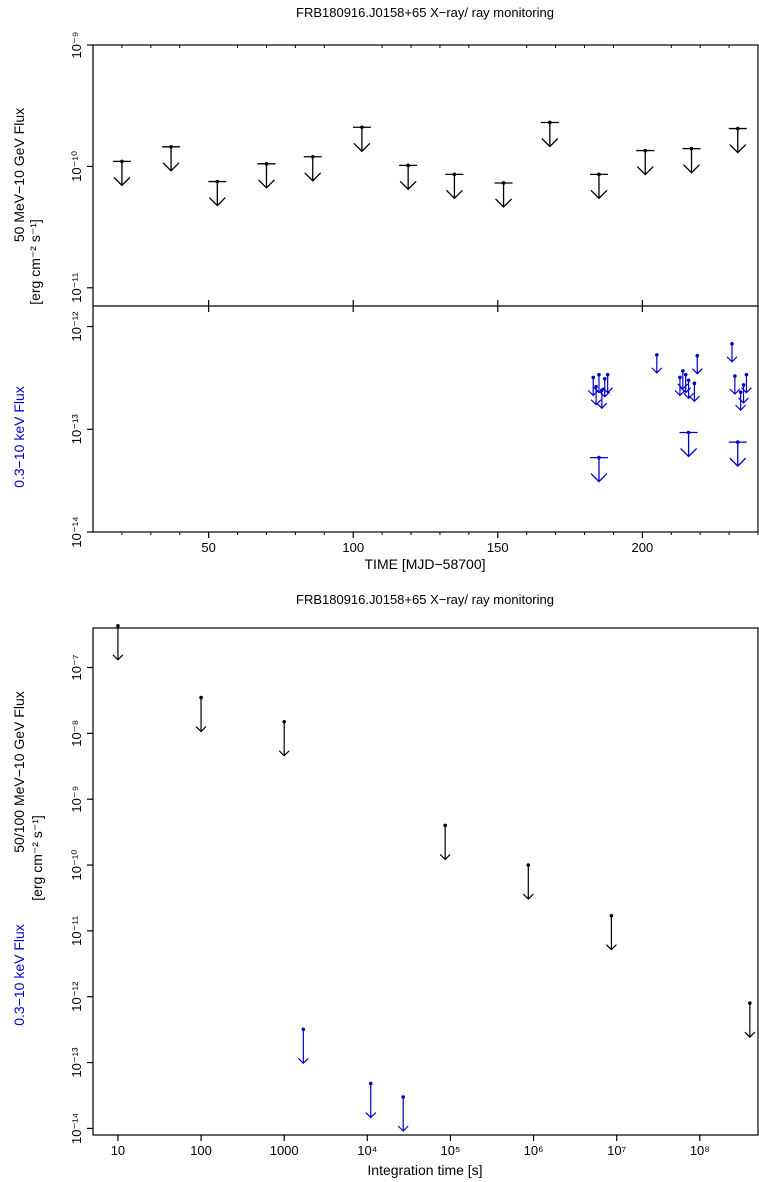 The width and height of the screenshot is (759, 1182). What do you see at coordinates (700, 1150) in the screenshot?
I see `bottom-x-tick-label: 10⁸` at bounding box center [700, 1150].